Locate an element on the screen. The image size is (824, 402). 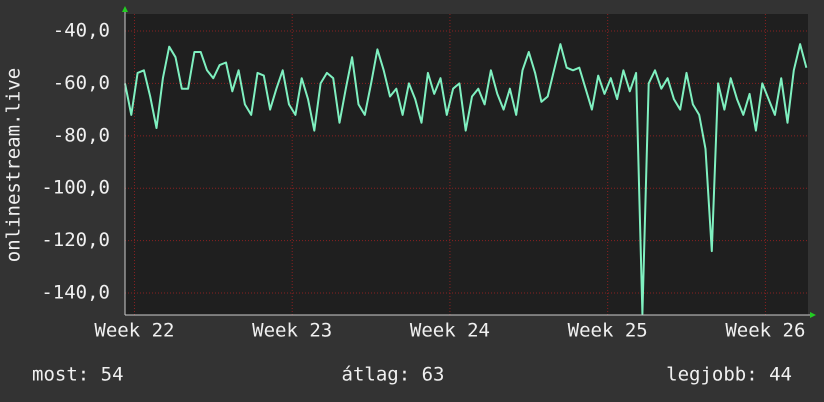
x-tick-label: Week 22 is located at coordinates (134, 331).